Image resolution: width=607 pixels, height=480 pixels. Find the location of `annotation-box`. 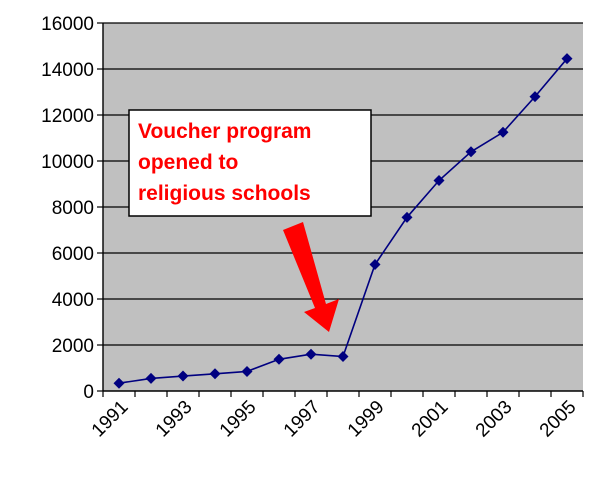

annotation-box is located at coordinates (250, 163).